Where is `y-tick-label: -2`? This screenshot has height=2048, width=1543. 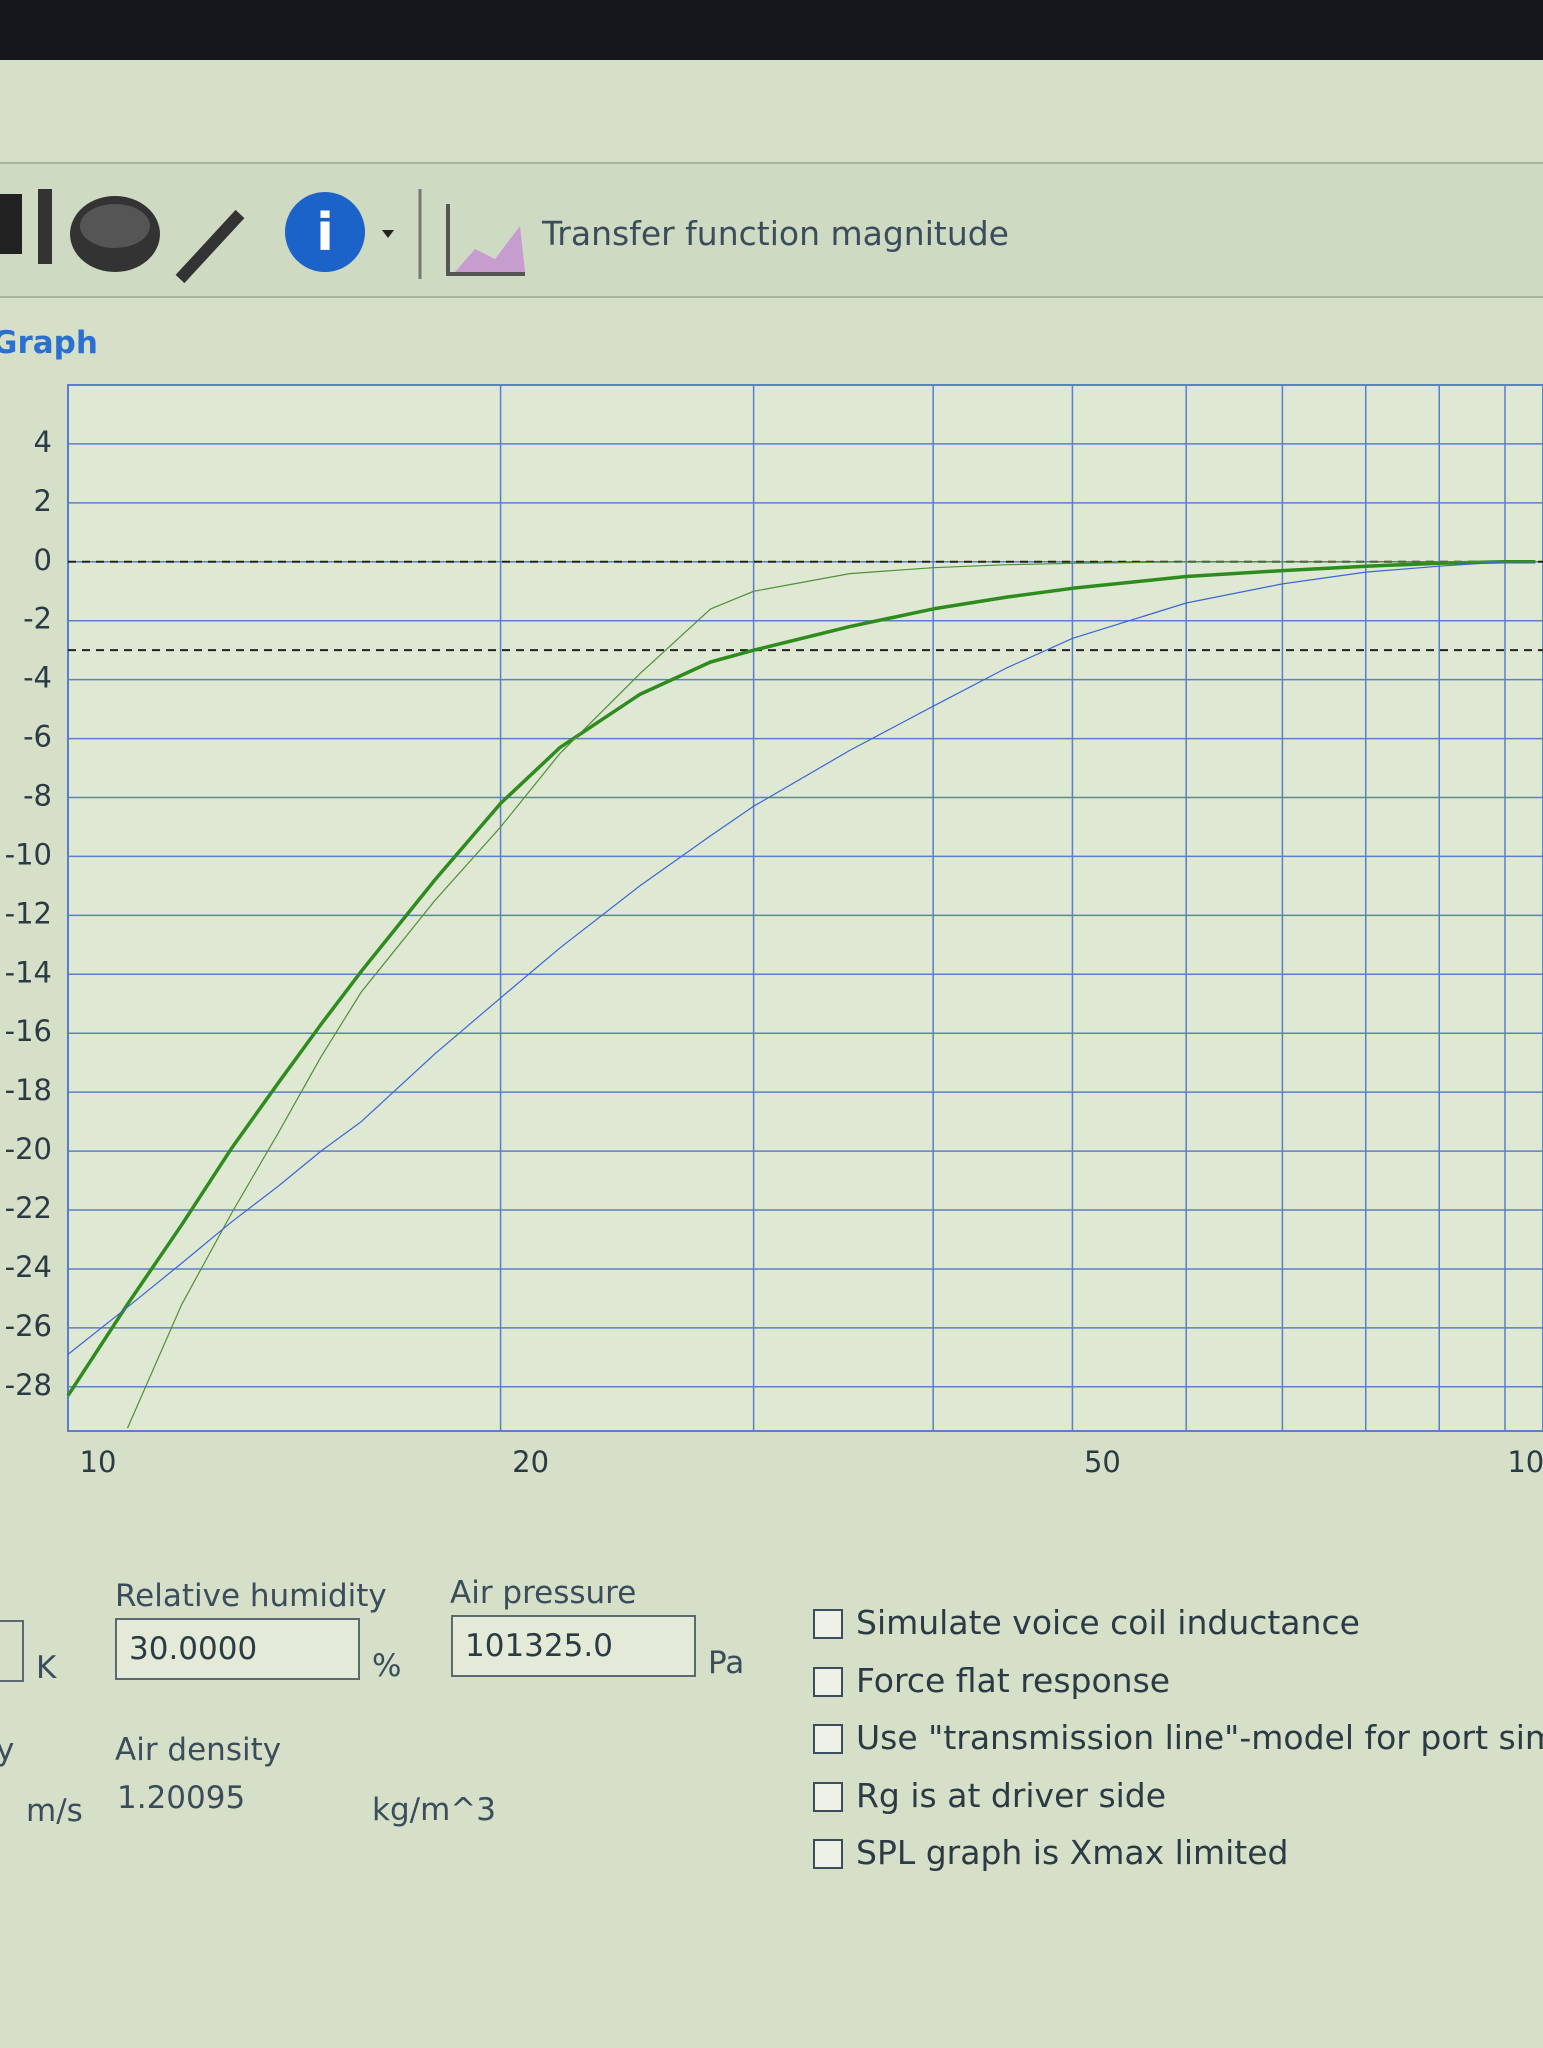
y-tick-label: -2 is located at coordinates (37, 619).